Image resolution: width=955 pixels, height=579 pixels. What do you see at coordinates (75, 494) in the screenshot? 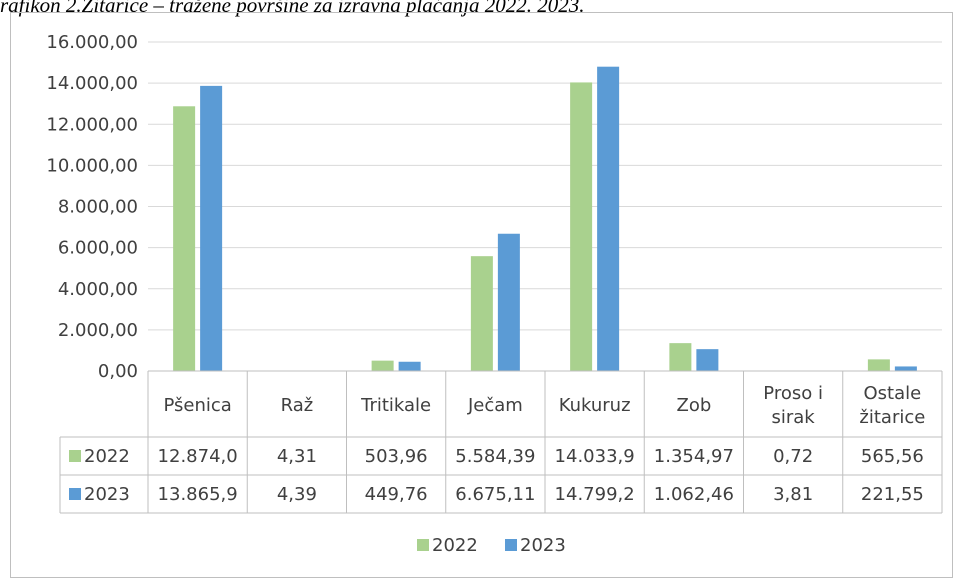
I see `row-legend-key-2023` at bounding box center [75, 494].